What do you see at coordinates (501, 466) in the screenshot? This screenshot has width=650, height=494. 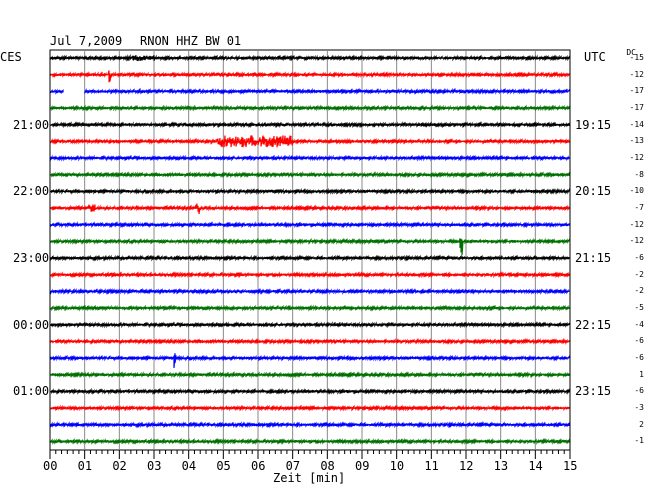 I see `x-tick-label: 13` at bounding box center [501, 466].